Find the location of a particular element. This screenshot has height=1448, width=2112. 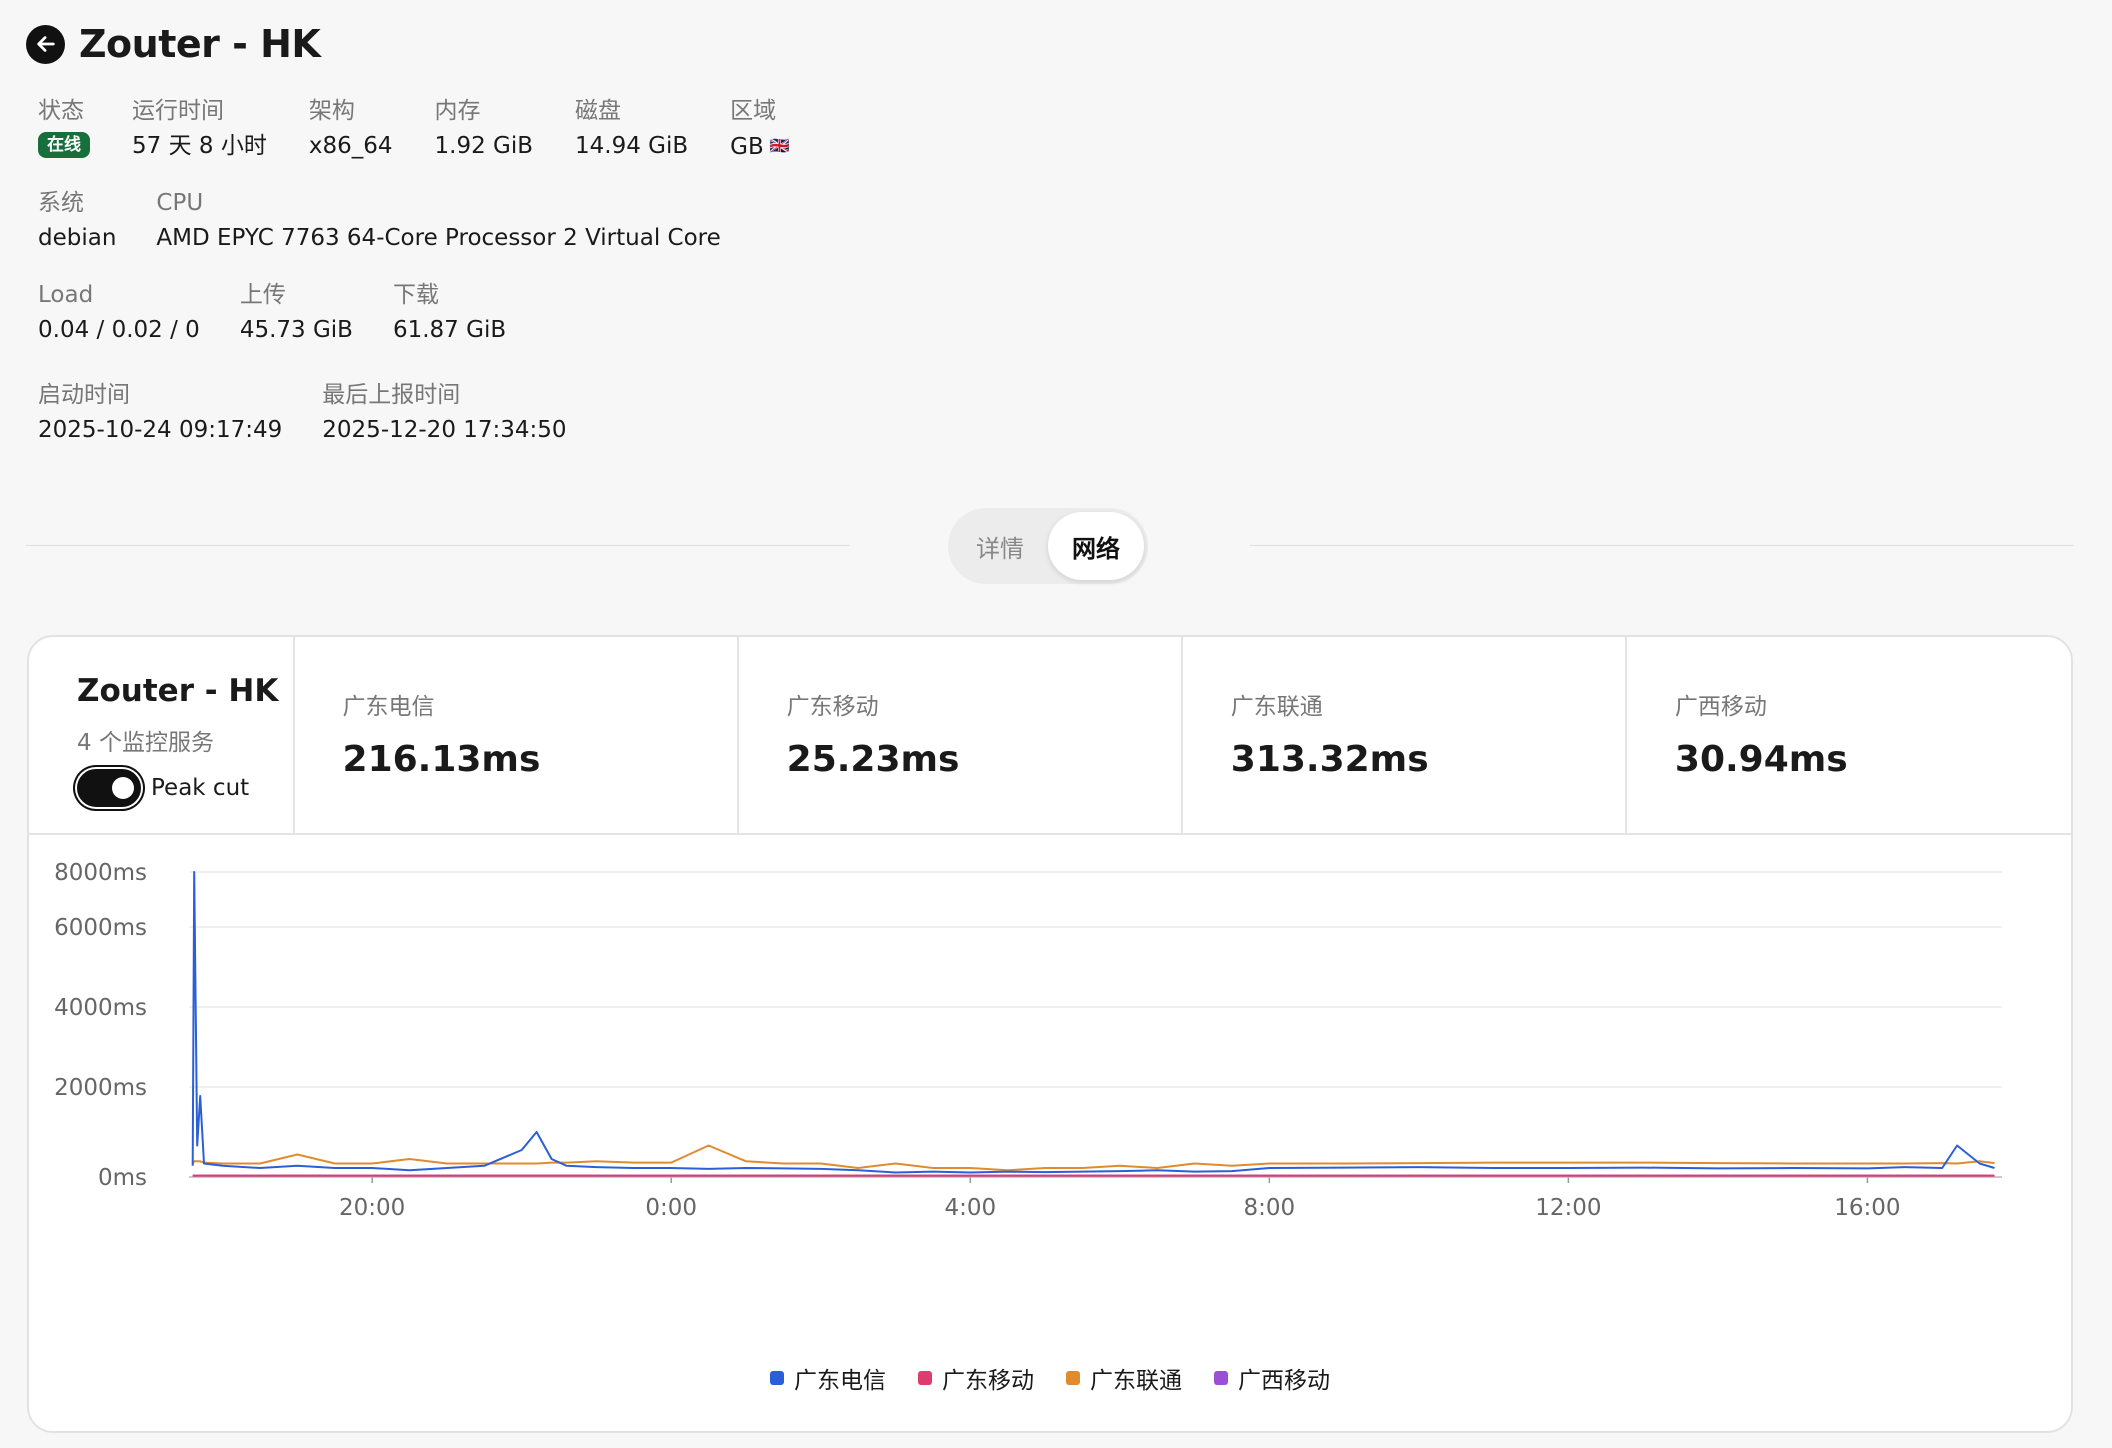

info-label: 区域 is located at coordinates (753, 111).